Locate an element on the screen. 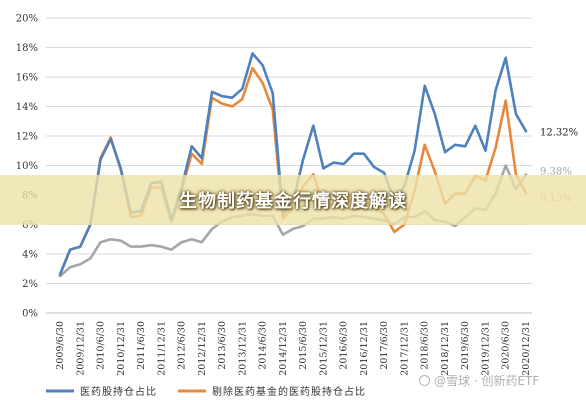 This screenshot has height=400, width=586. x-tick-label: 2017/12/31 is located at coordinates (404, 348).